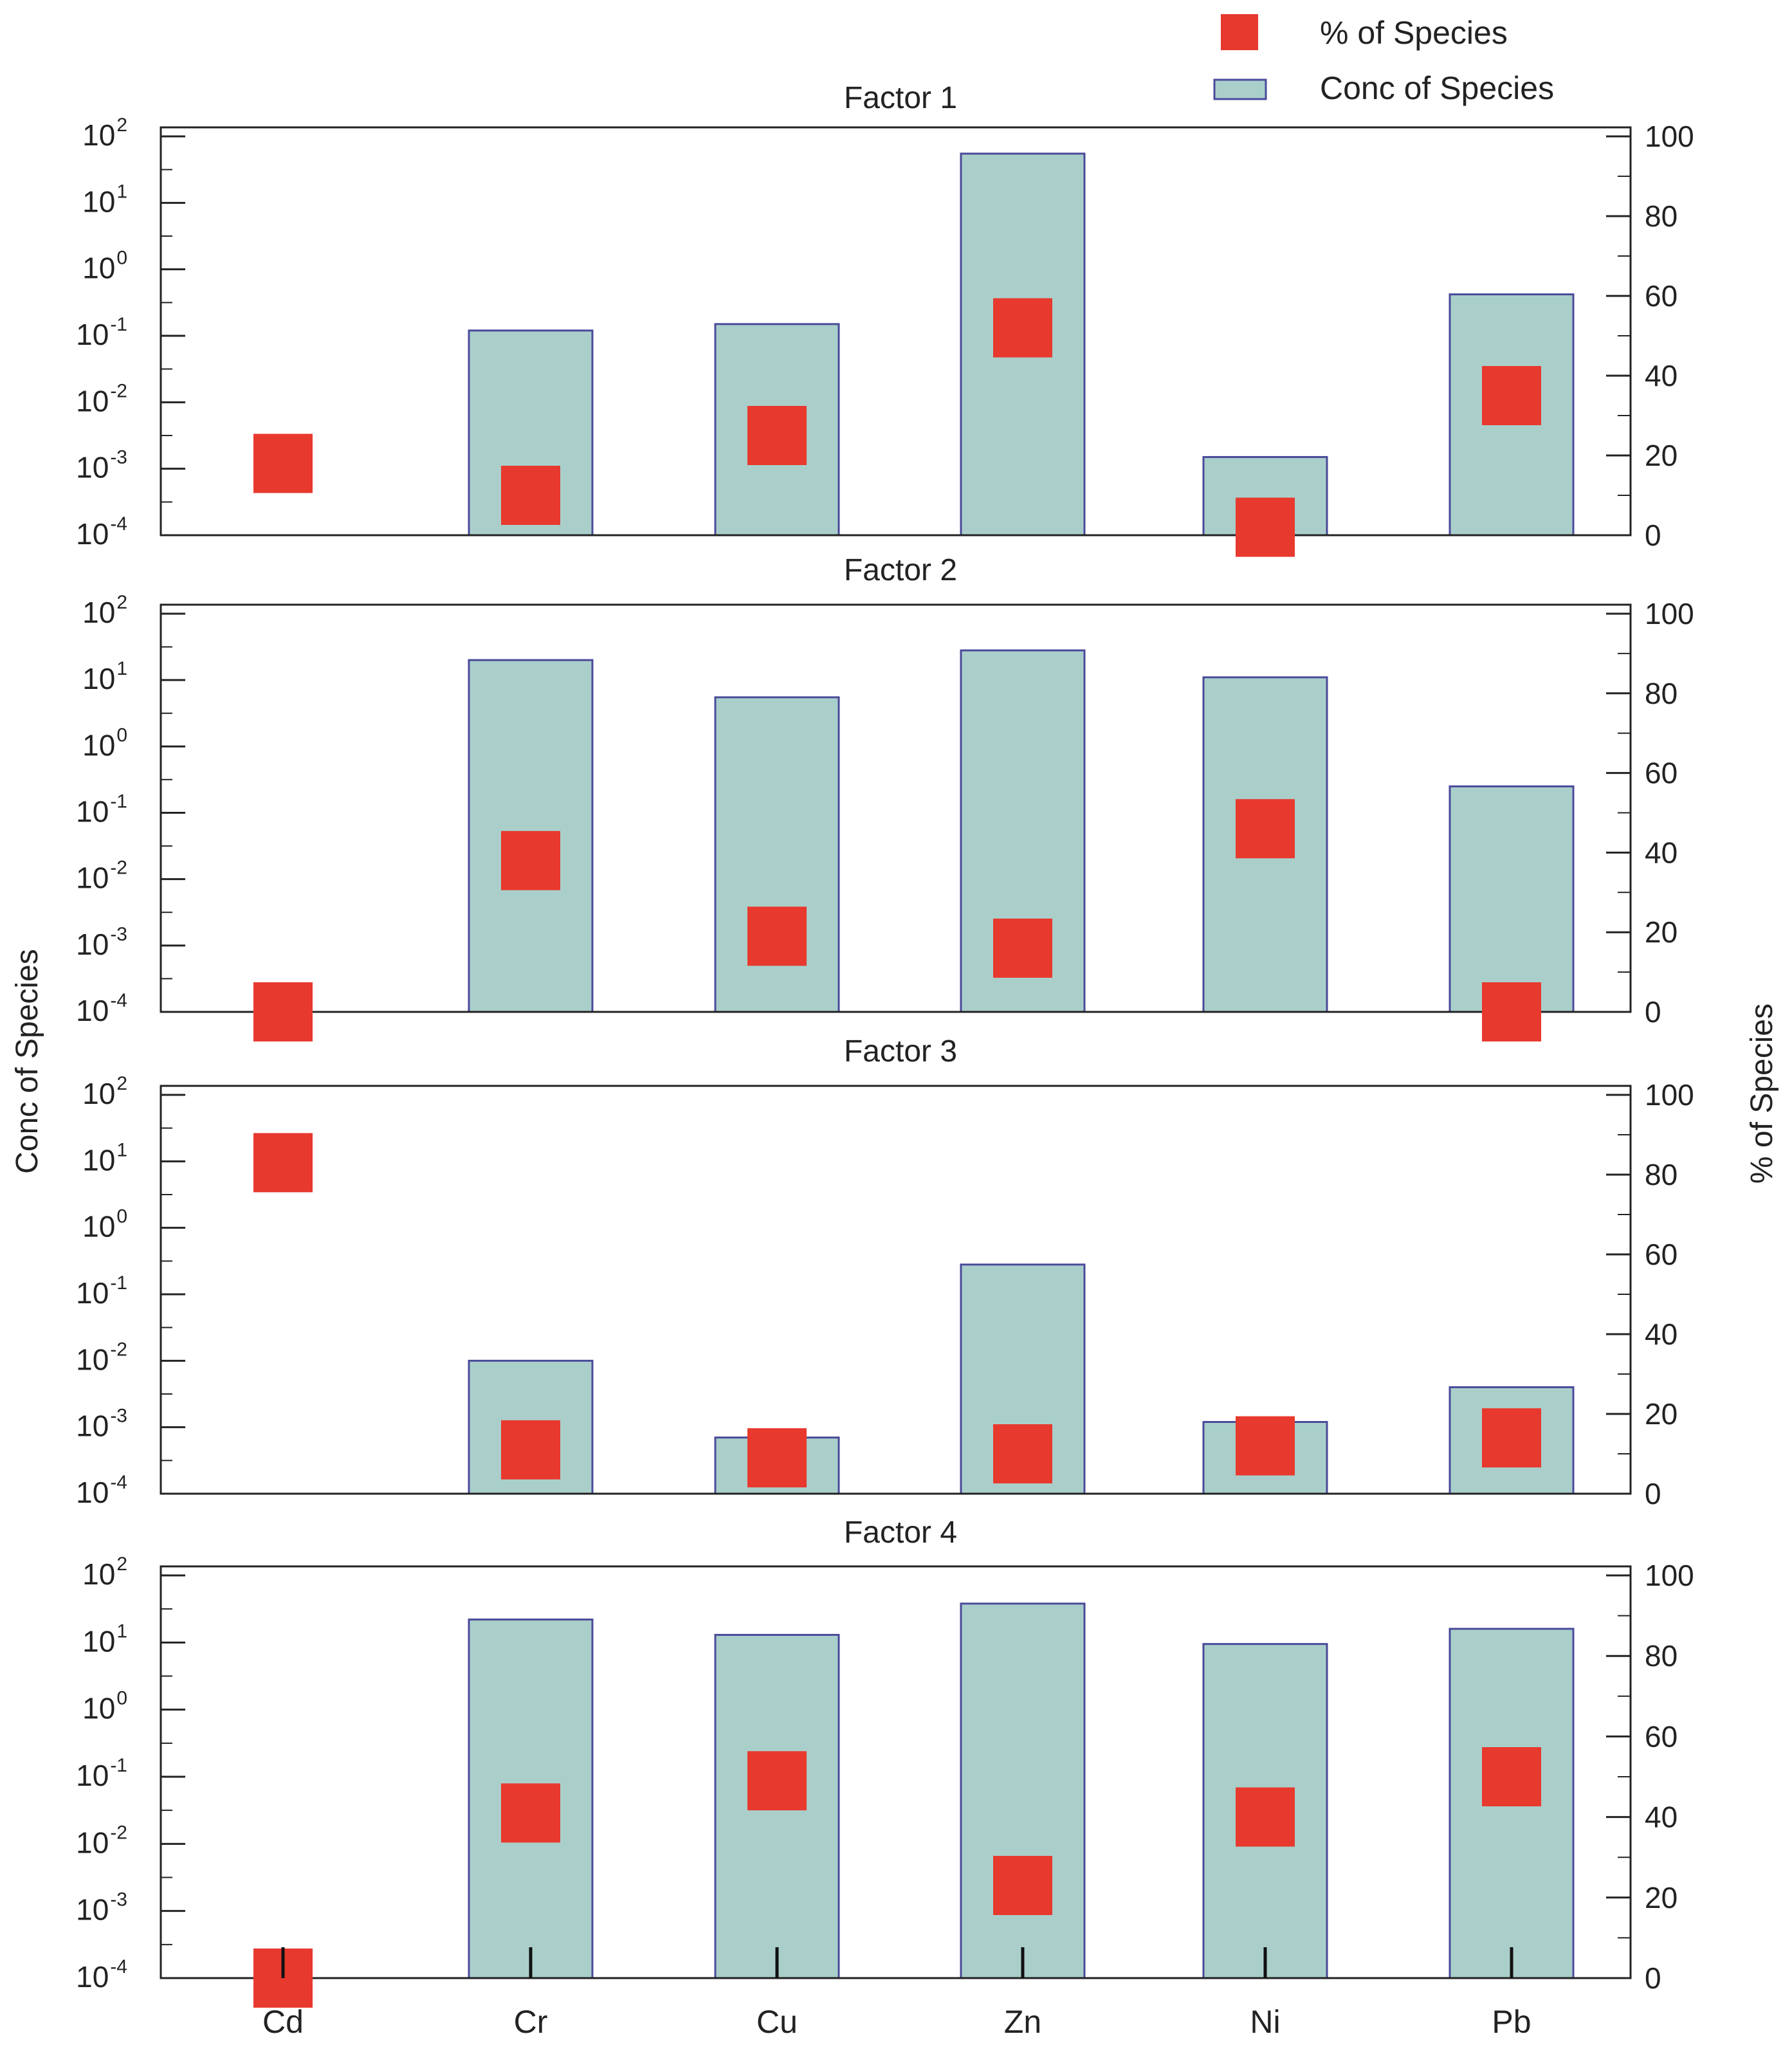 This screenshot has height=2054, width=1792. I want to click on category-label-ni: Ni, so click(1265, 2022).